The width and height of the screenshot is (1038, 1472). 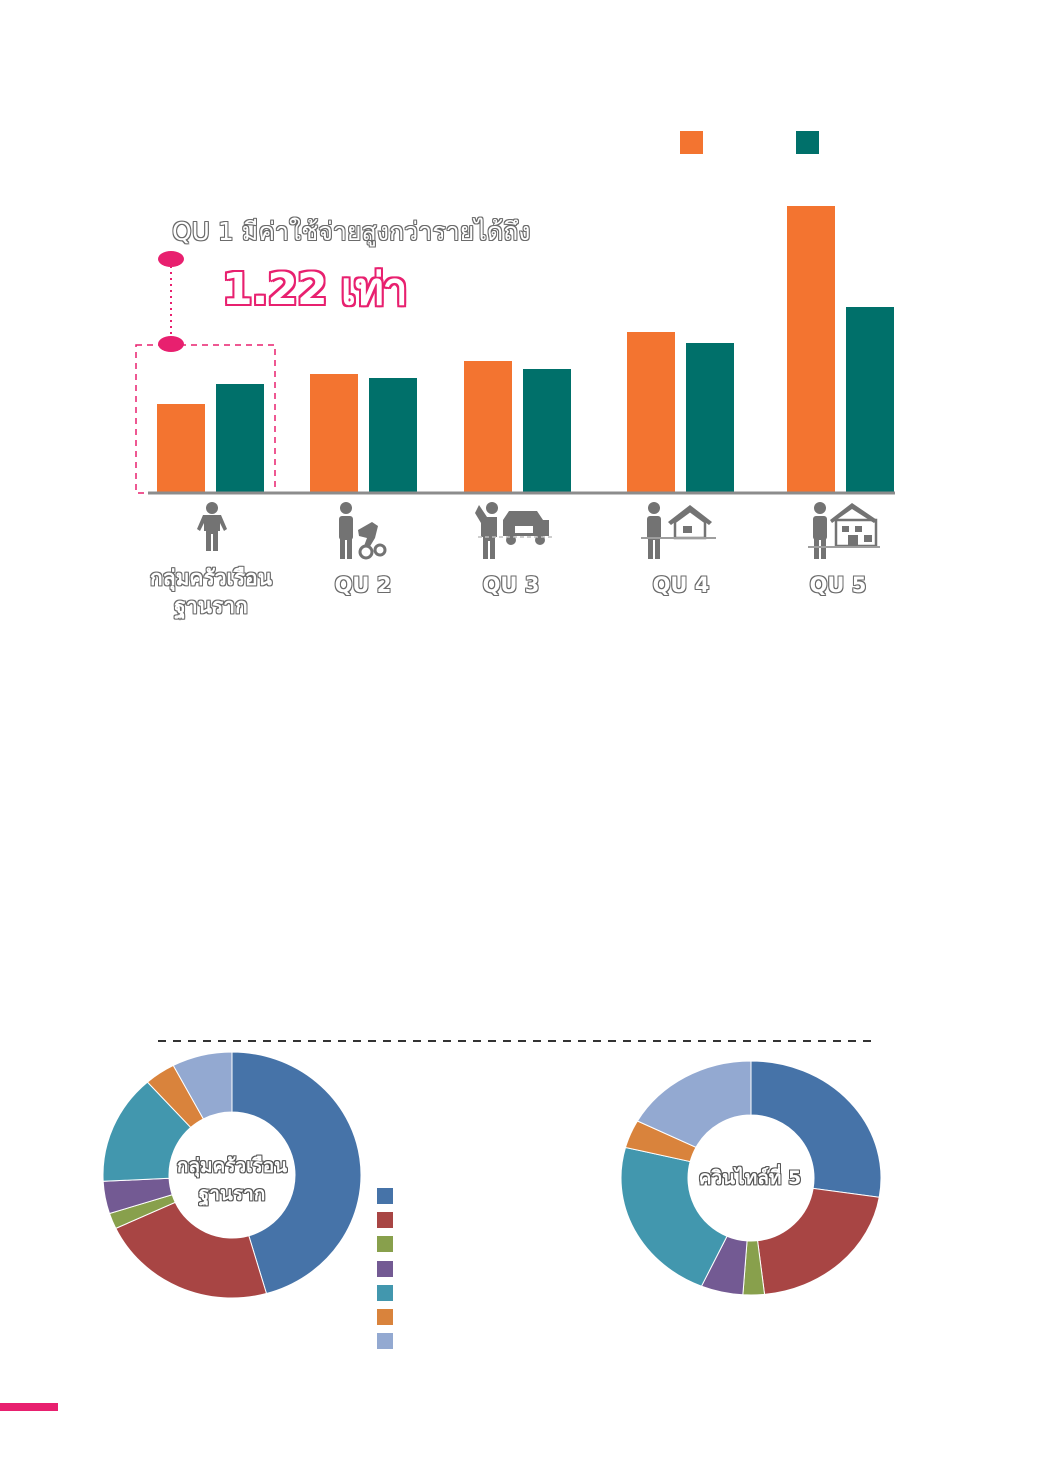 I want to click on category-label-qu2: QU 2, so click(x=363, y=585).